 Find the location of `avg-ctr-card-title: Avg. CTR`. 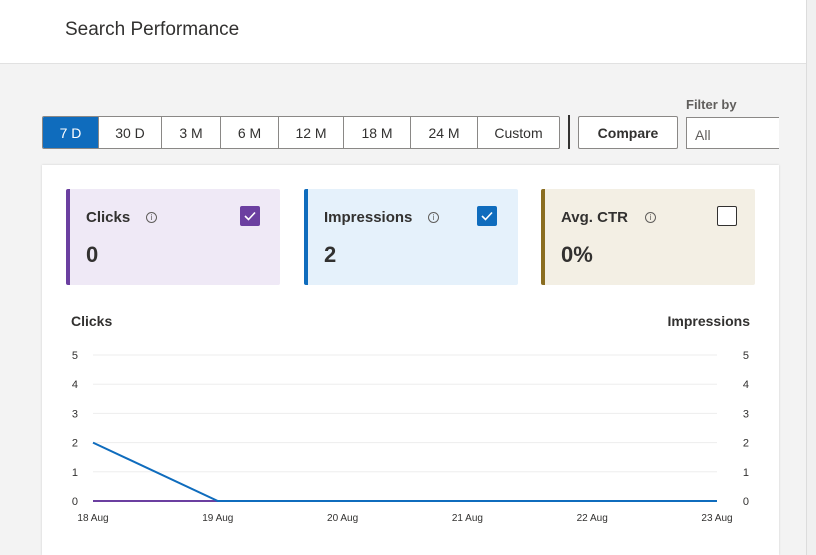

avg-ctr-card-title: Avg. CTR is located at coordinates (594, 217).